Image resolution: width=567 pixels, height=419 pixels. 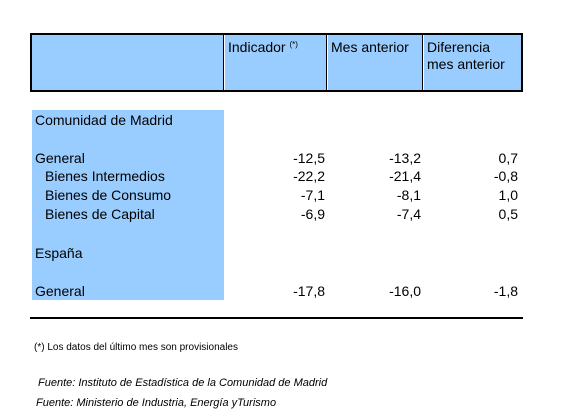 What do you see at coordinates (312, 214) in the screenshot?
I see `row-indicador: -6,9` at bounding box center [312, 214].